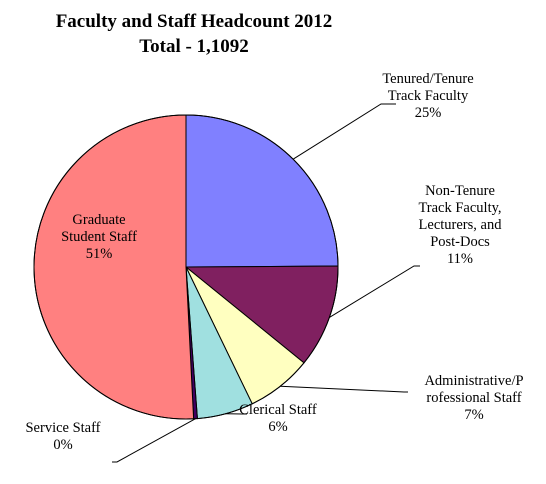 The height and width of the screenshot is (484, 546). What do you see at coordinates (262, 191) in the screenshot?
I see `pie-slice` at bounding box center [262, 191].